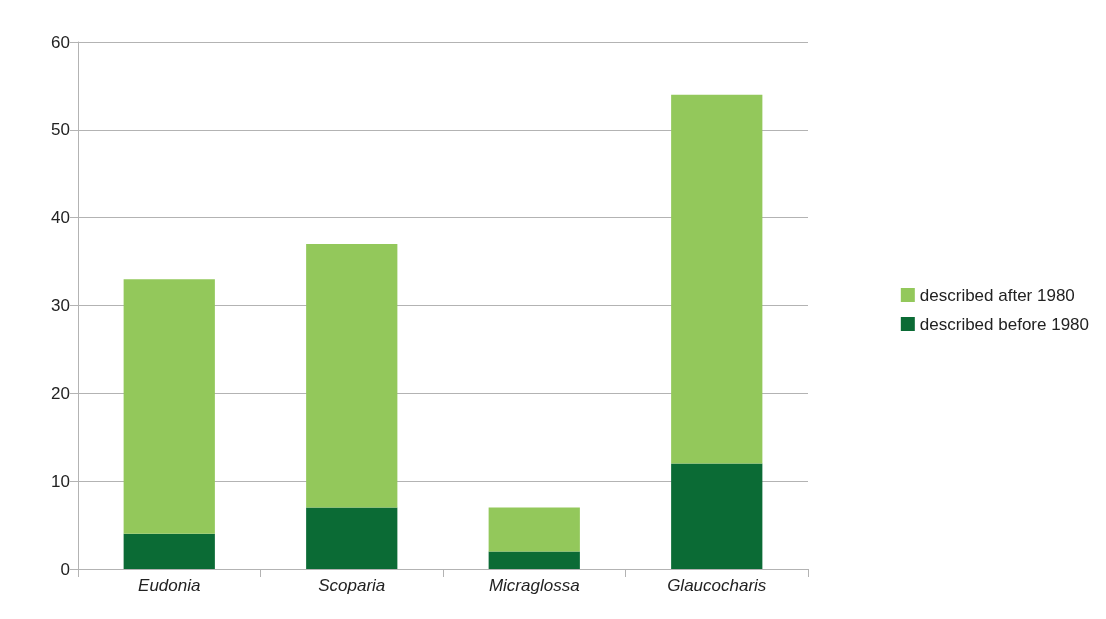  Describe the element at coordinates (1004, 324) in the screenshot. I see `legend-label: described before 1980` at that location.